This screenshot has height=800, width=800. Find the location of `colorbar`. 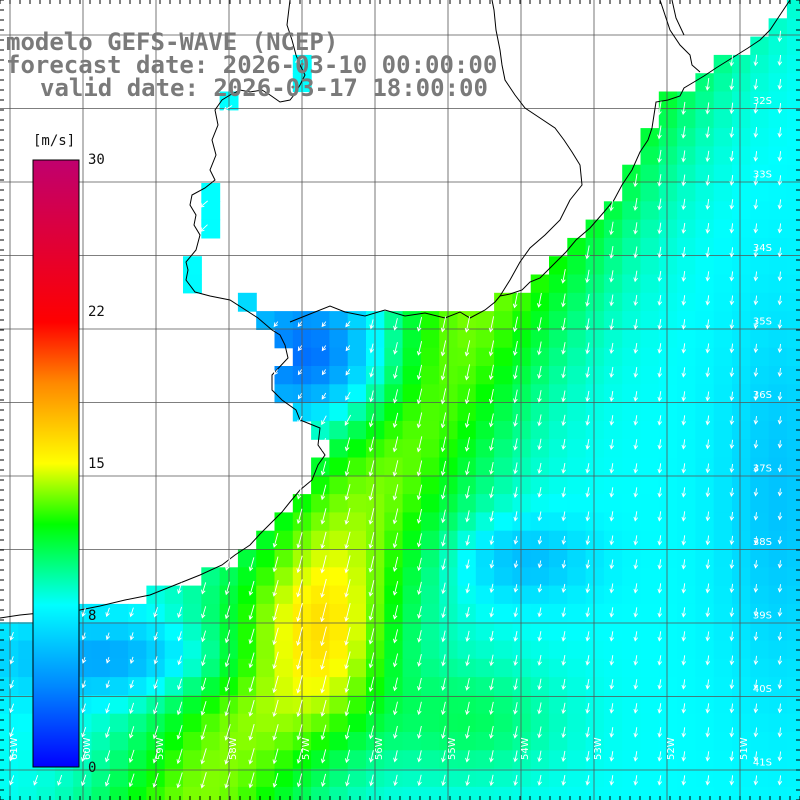

colorbar is located at coordinates (56, 463).